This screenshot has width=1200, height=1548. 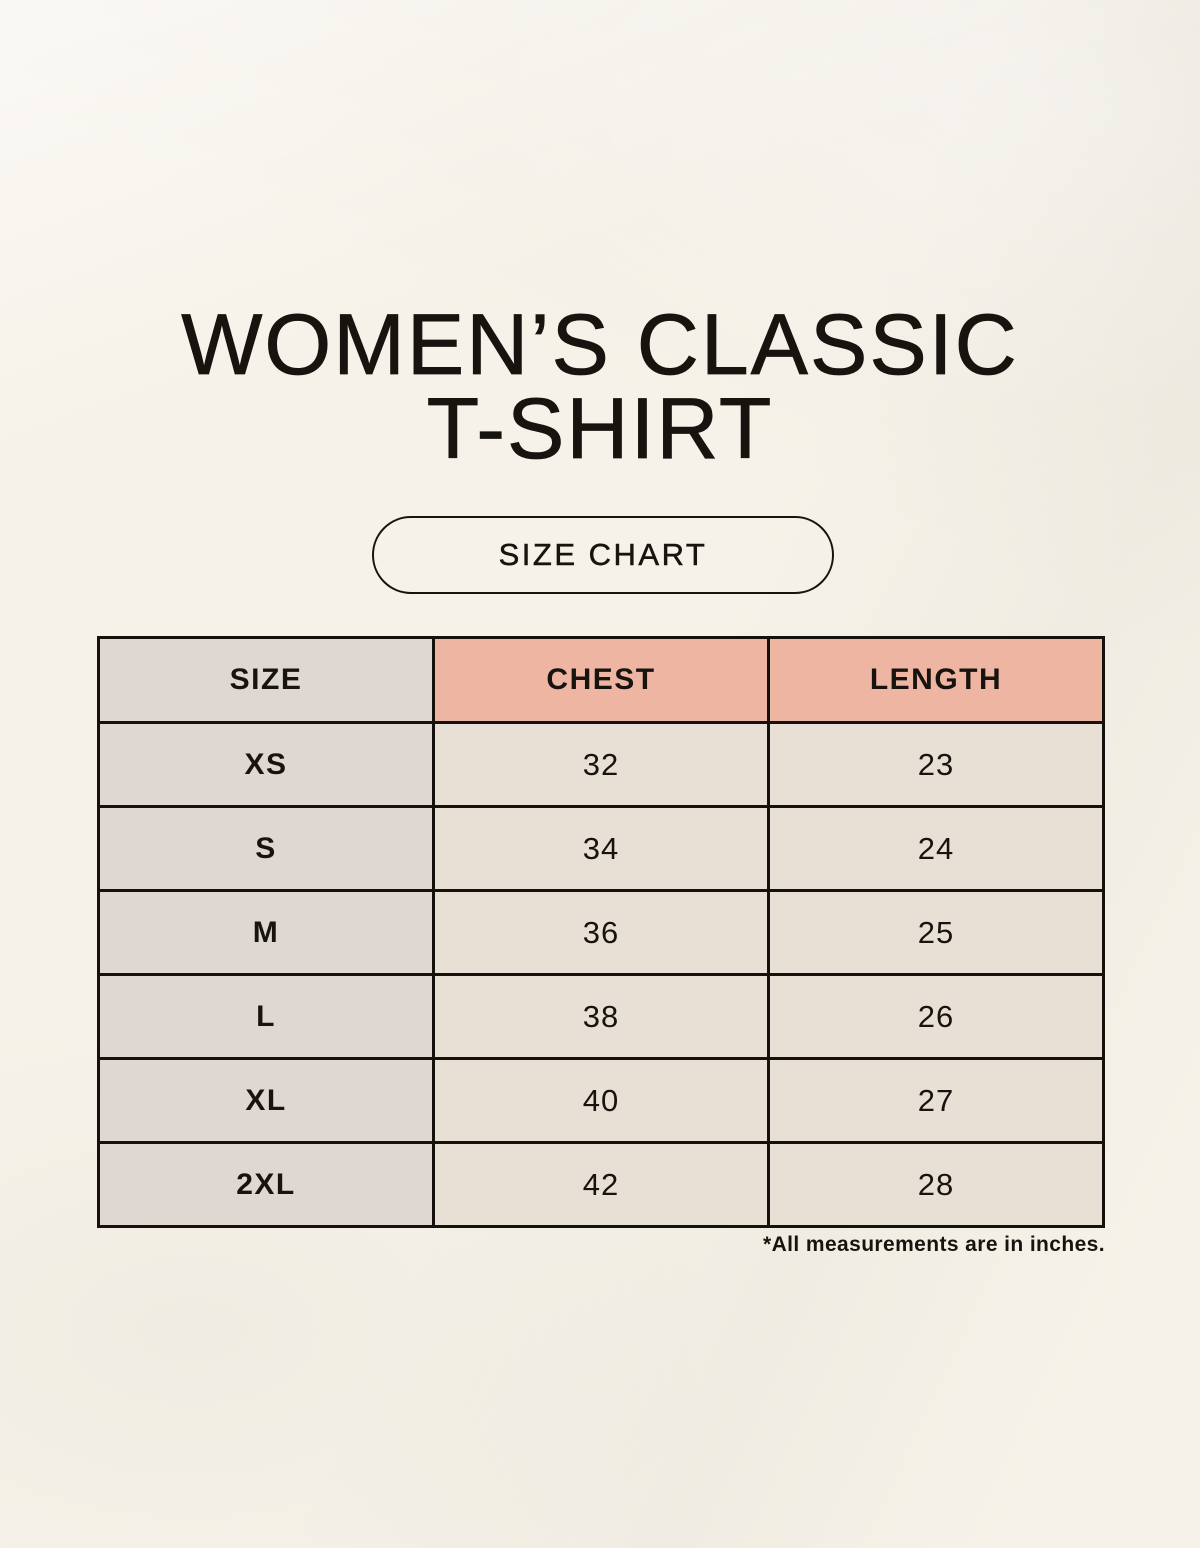 I want to click on header-row: SIZE CHEST LENGTH, so click(x=601, y=680).